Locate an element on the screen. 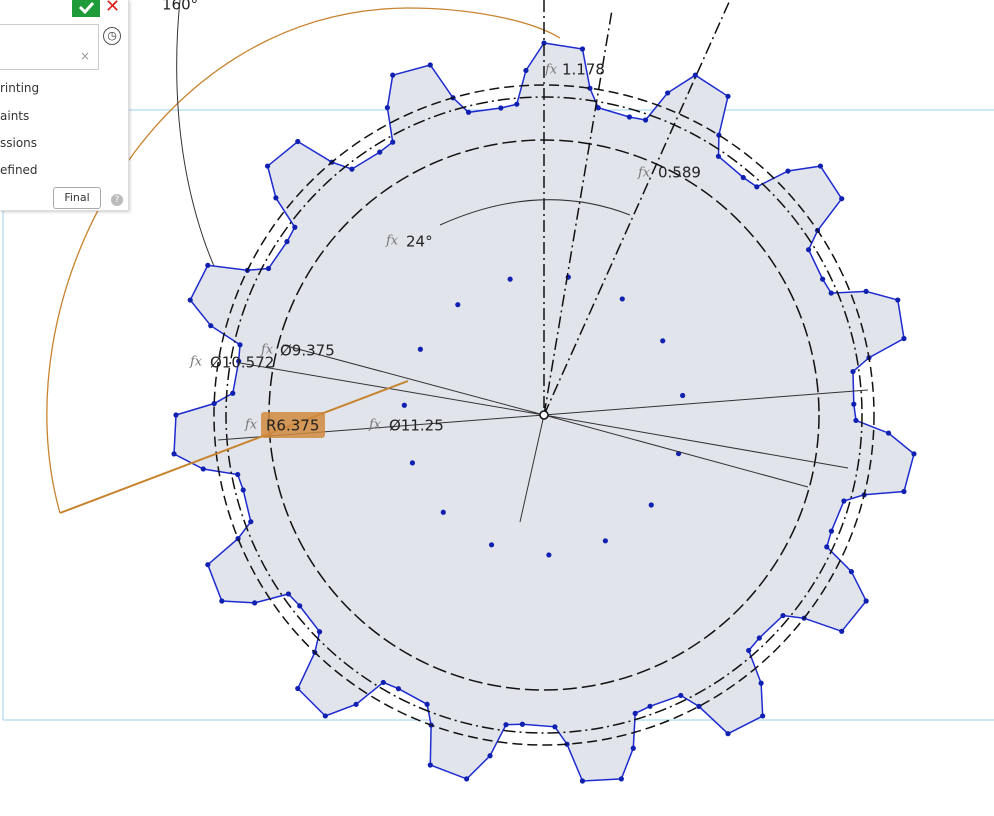 The height and width of the screenshot is (816, 994). option: rinting is located at coordinates (20, 88).